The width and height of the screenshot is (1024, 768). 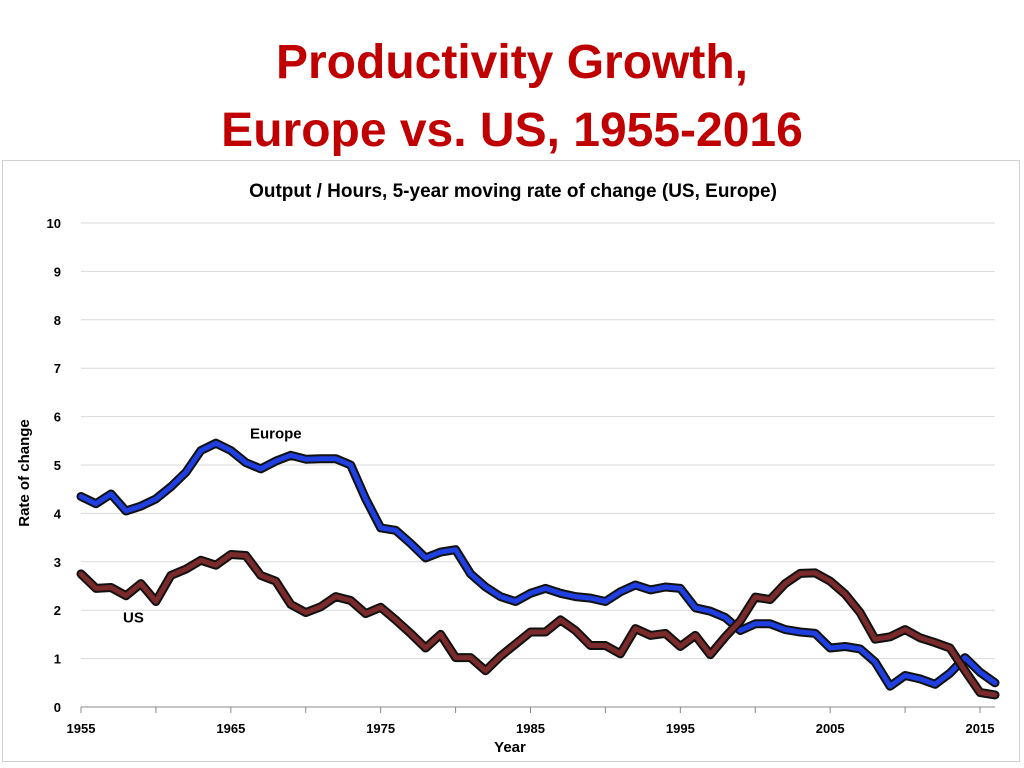 I want to click on y-tick-label: 2, so click(x=57, y=610).